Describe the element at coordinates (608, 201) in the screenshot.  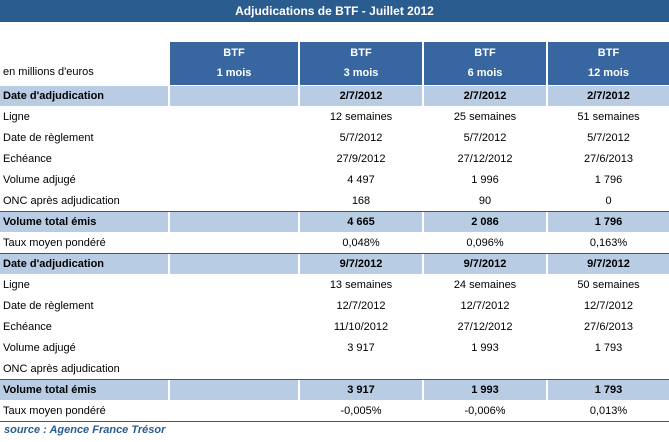
I see `cell: 0` at that location.